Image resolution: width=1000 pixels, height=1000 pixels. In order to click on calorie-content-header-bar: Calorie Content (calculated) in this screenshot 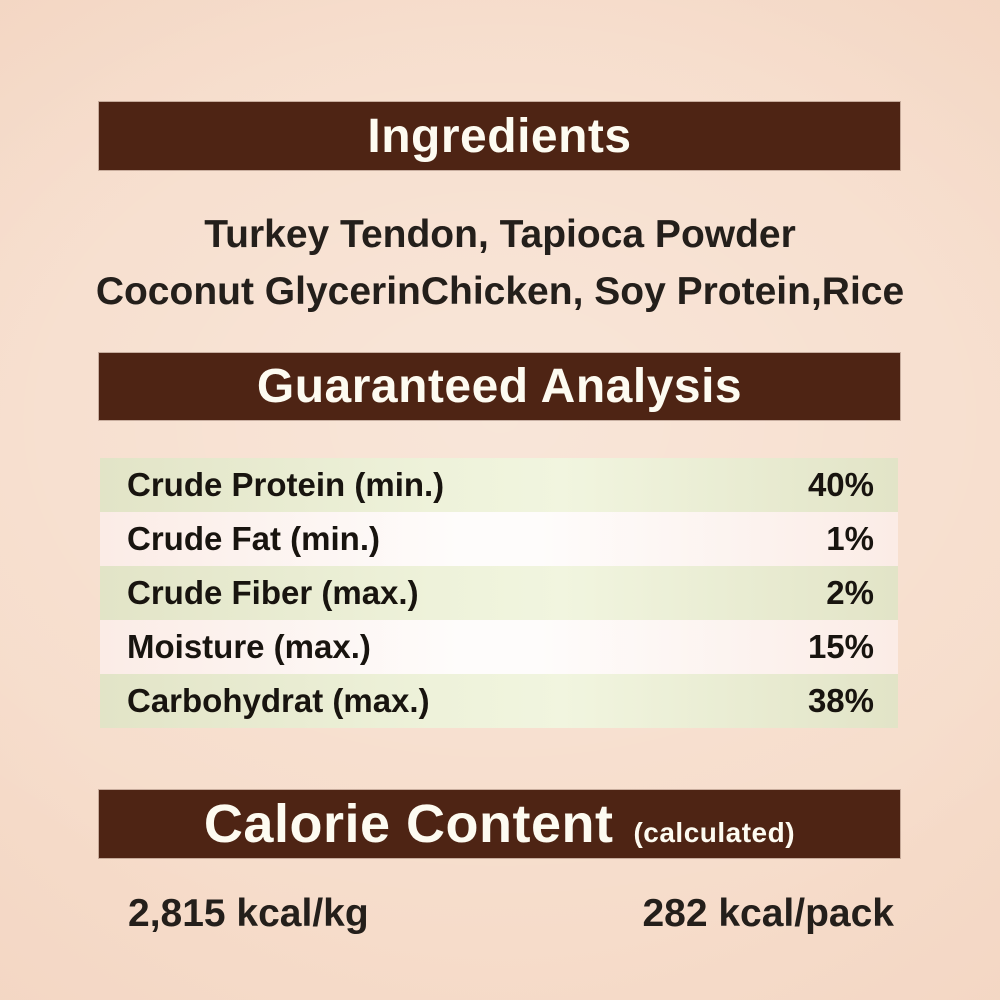, I will do `click(499, 824)`.